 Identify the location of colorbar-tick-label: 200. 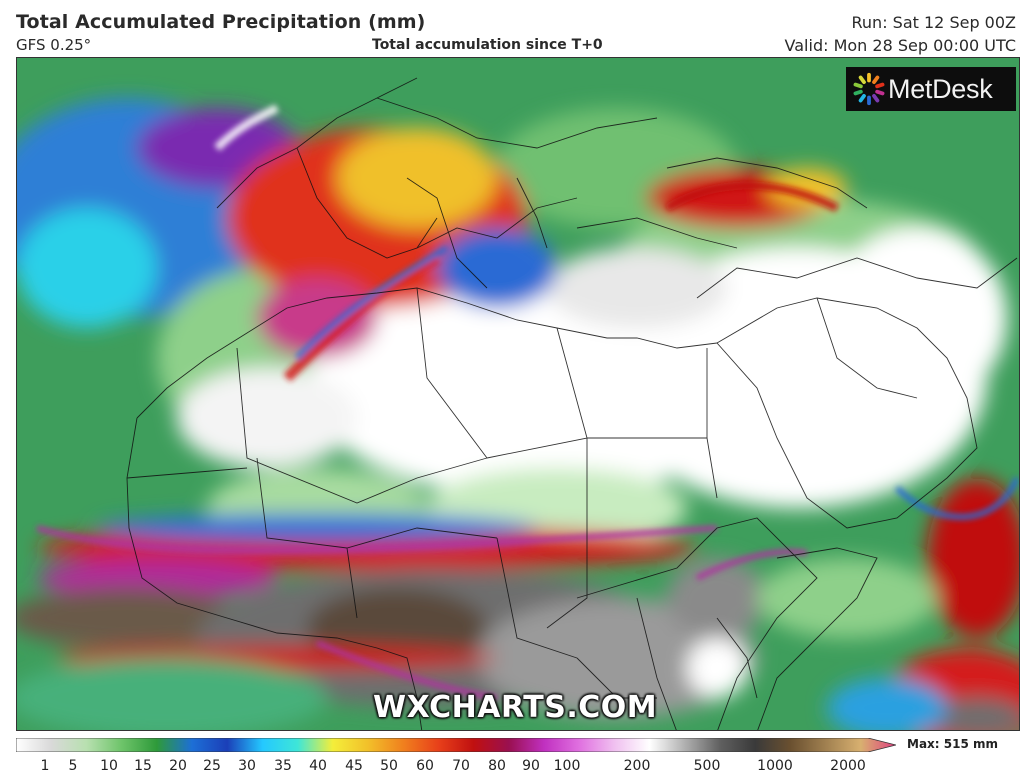
(637, 766).